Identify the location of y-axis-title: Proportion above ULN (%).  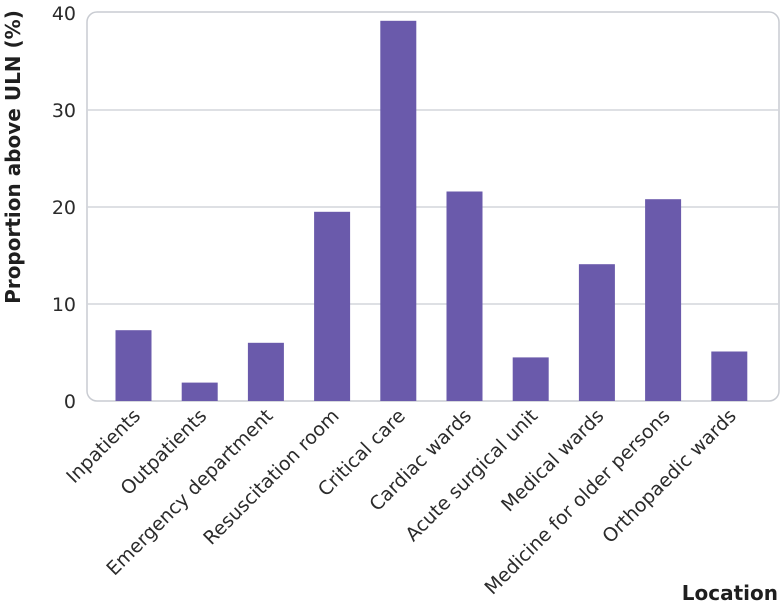
(13, 157).